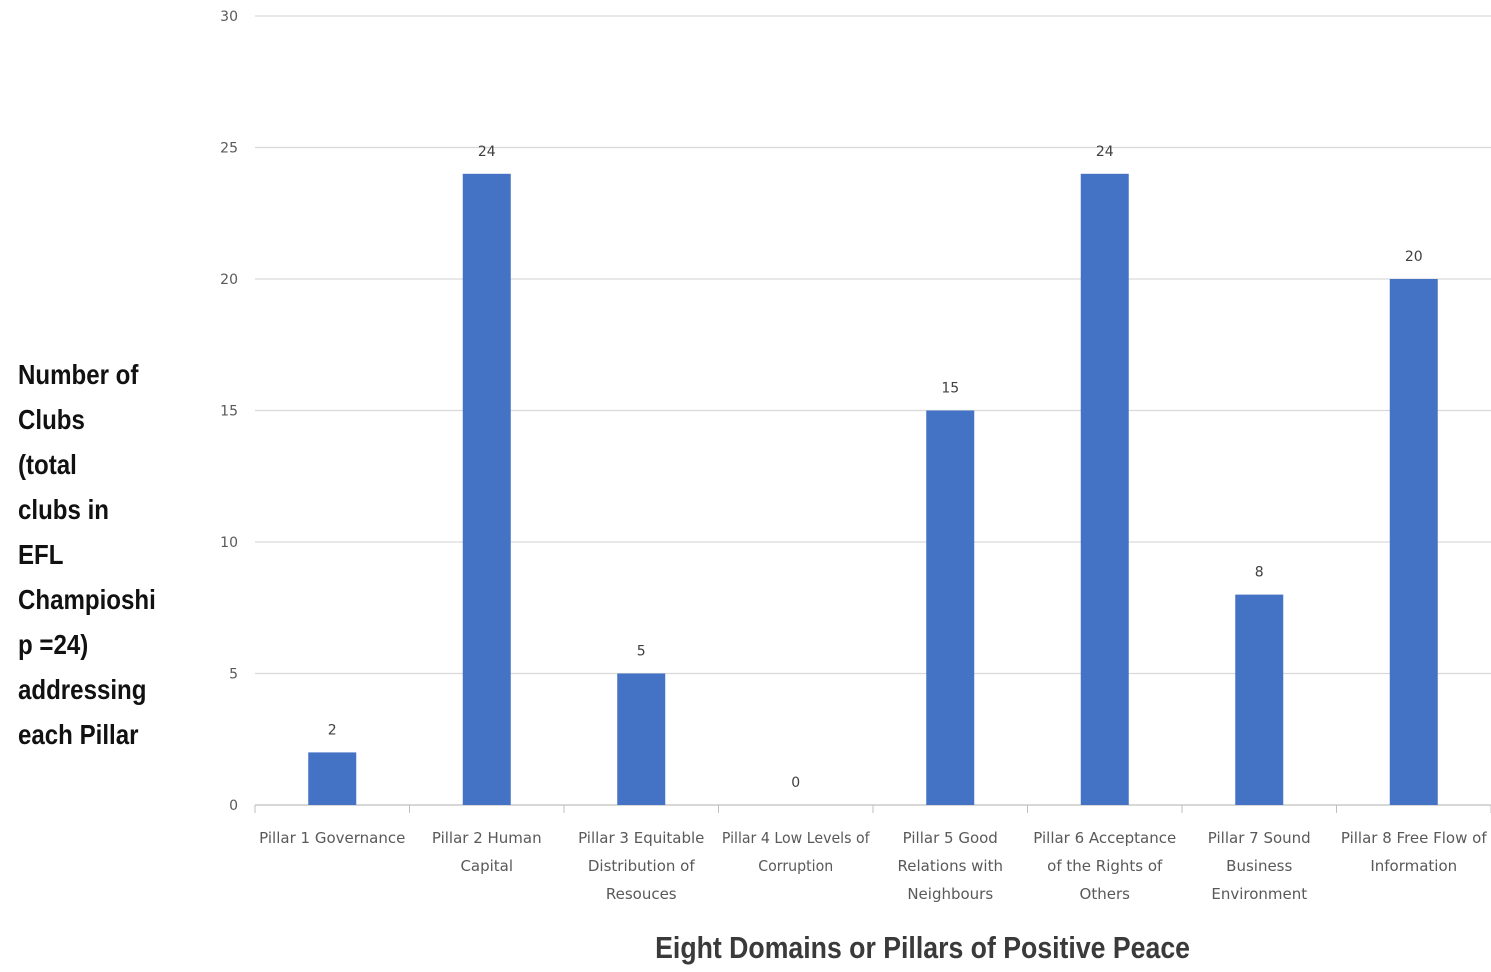  What do you see at coordinates (1259, 573) in the screenshot?
I see `data-label: 8` at bounding box center [1259, 573].